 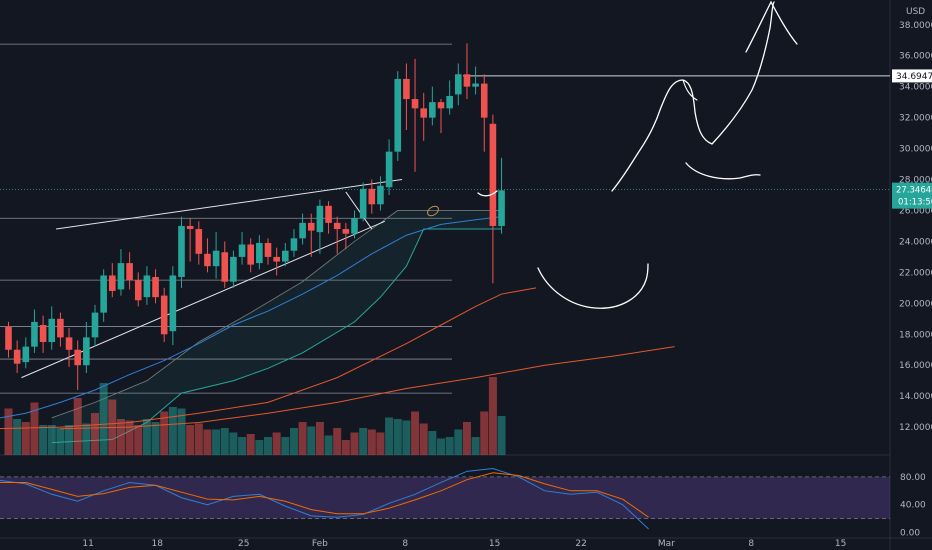 What do you see at coordinates (912, 195) in the screenshot?
I see `last-price-tag-bg` at bounding box center [912, 195].